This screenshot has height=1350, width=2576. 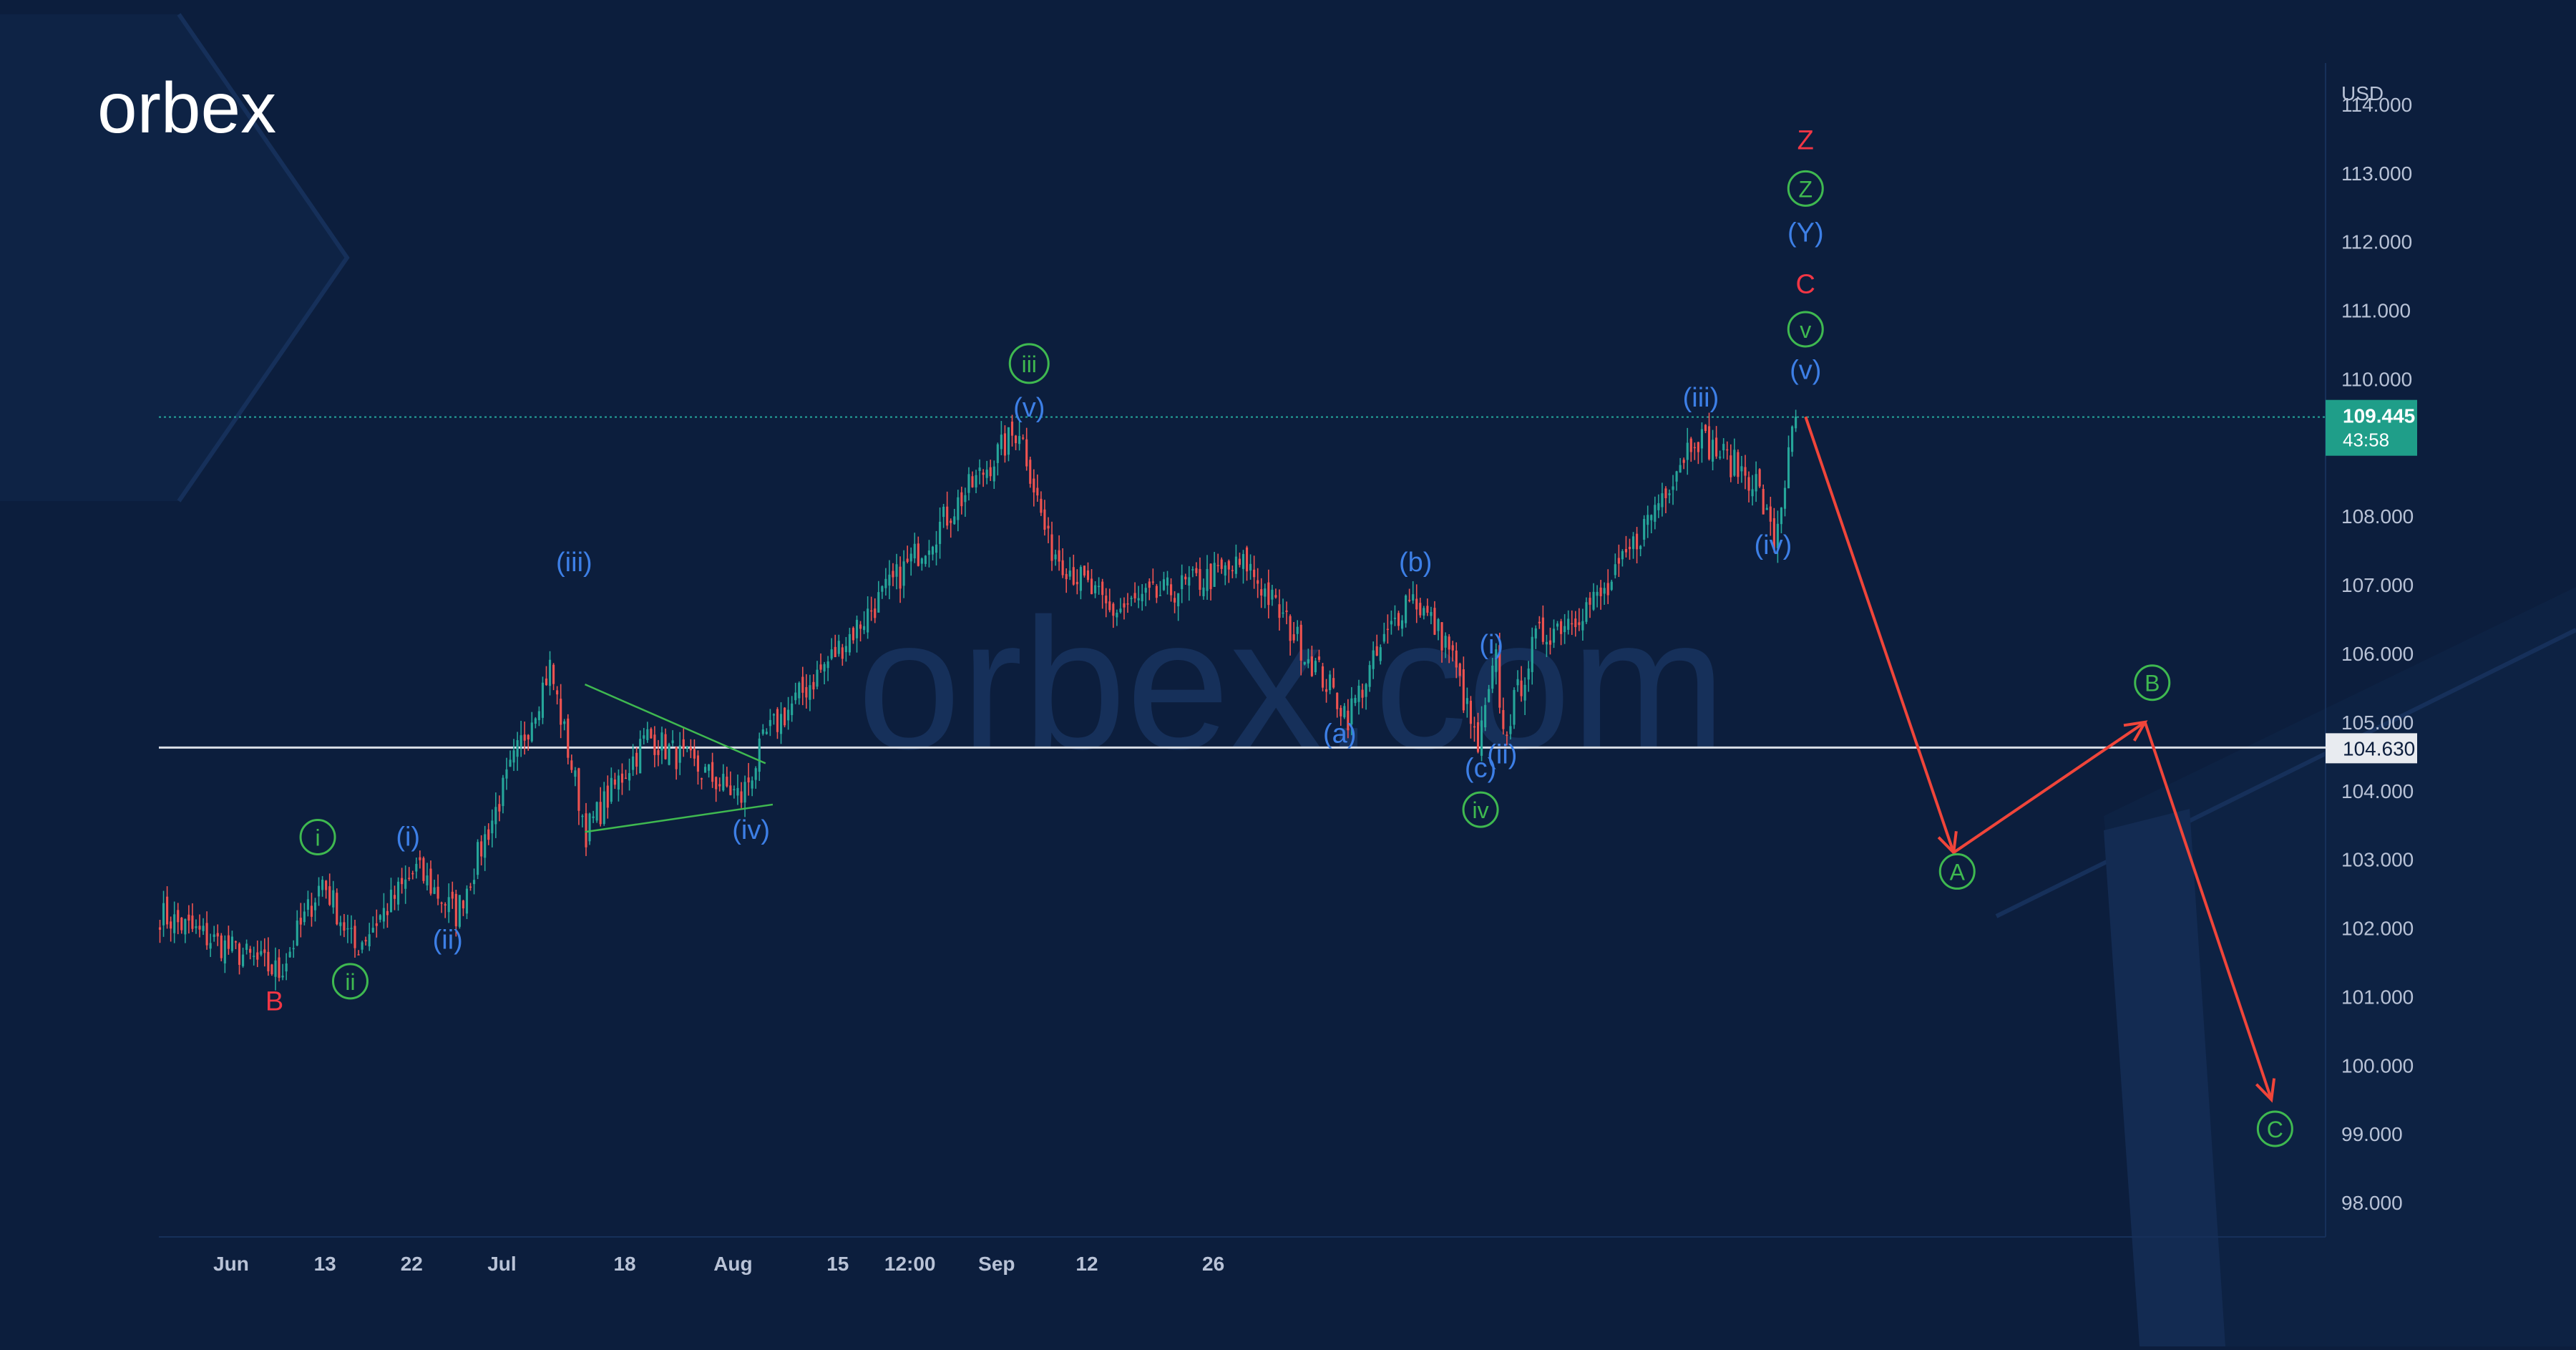 I want to click on y-tick-label: 110.000, so click(x=2376, y=379).